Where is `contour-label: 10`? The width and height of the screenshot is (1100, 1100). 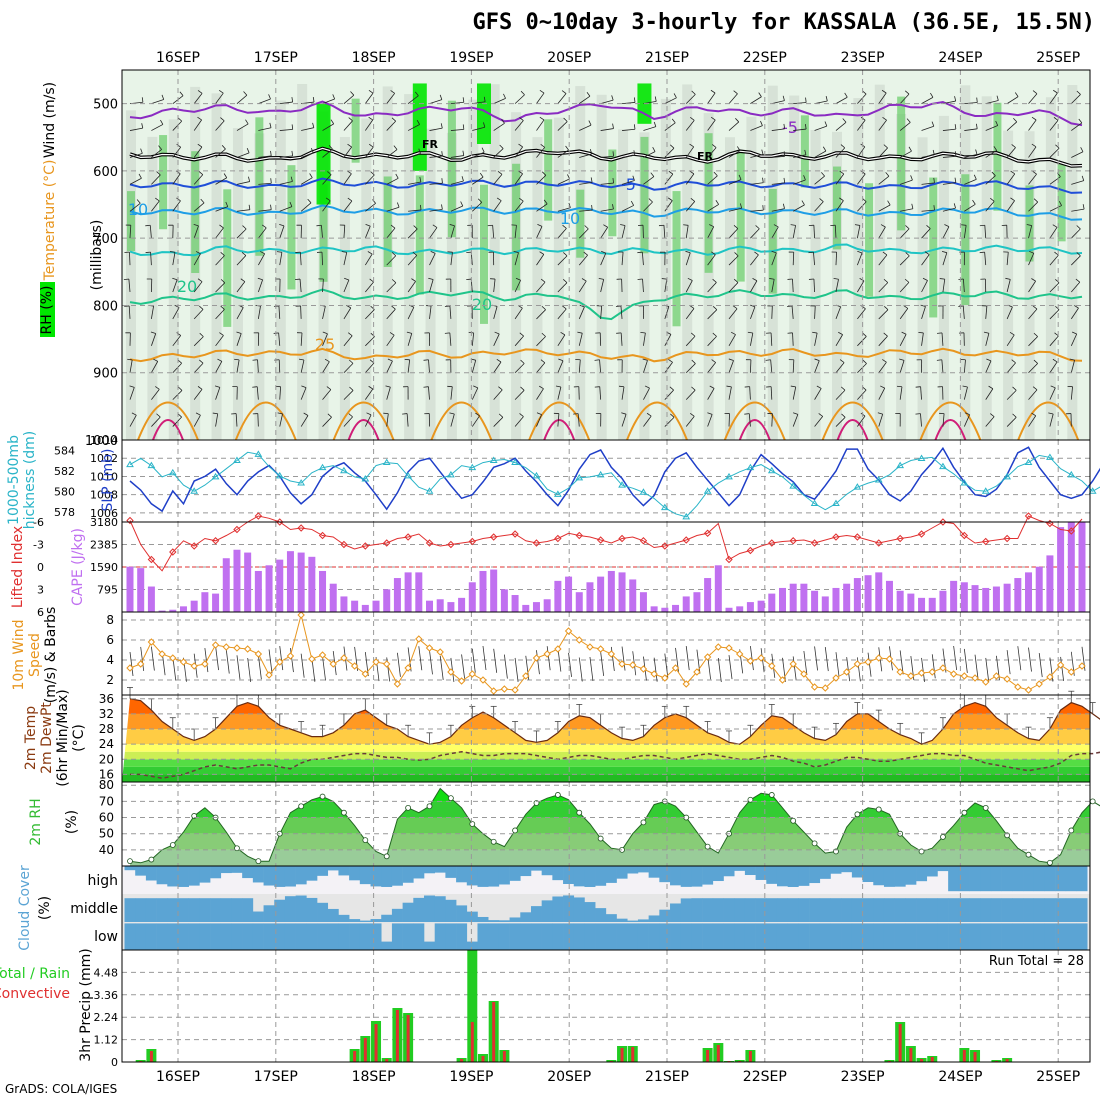
contour-label: 10 is located at coordinates (570, 218).